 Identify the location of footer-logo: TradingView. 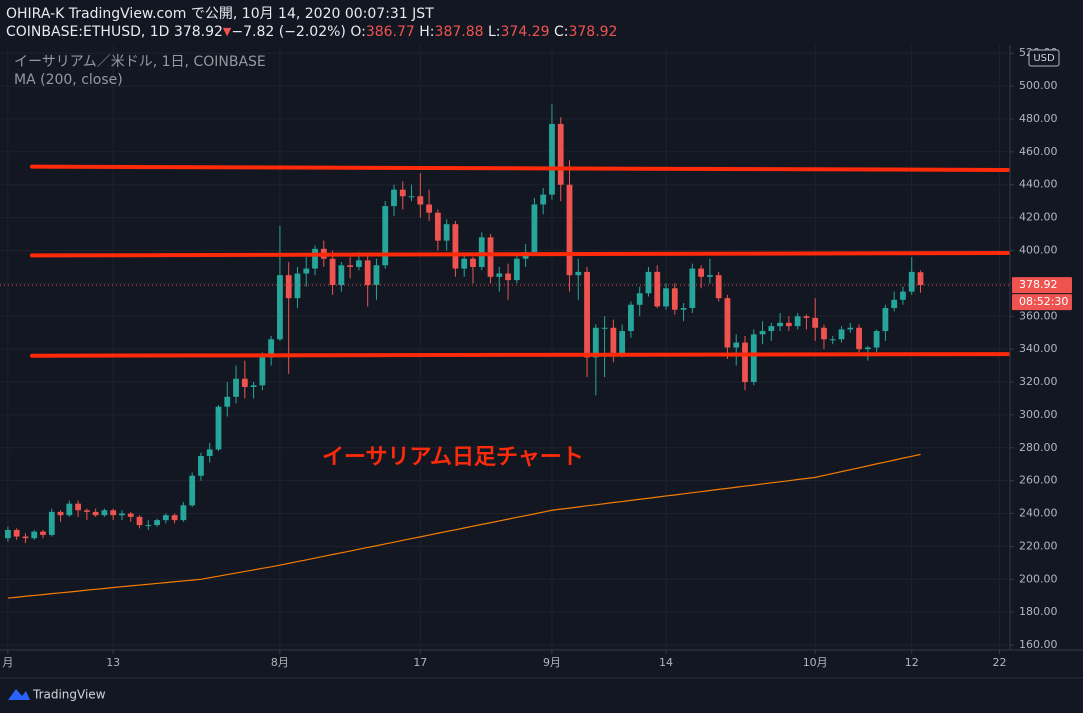
(57, 695).